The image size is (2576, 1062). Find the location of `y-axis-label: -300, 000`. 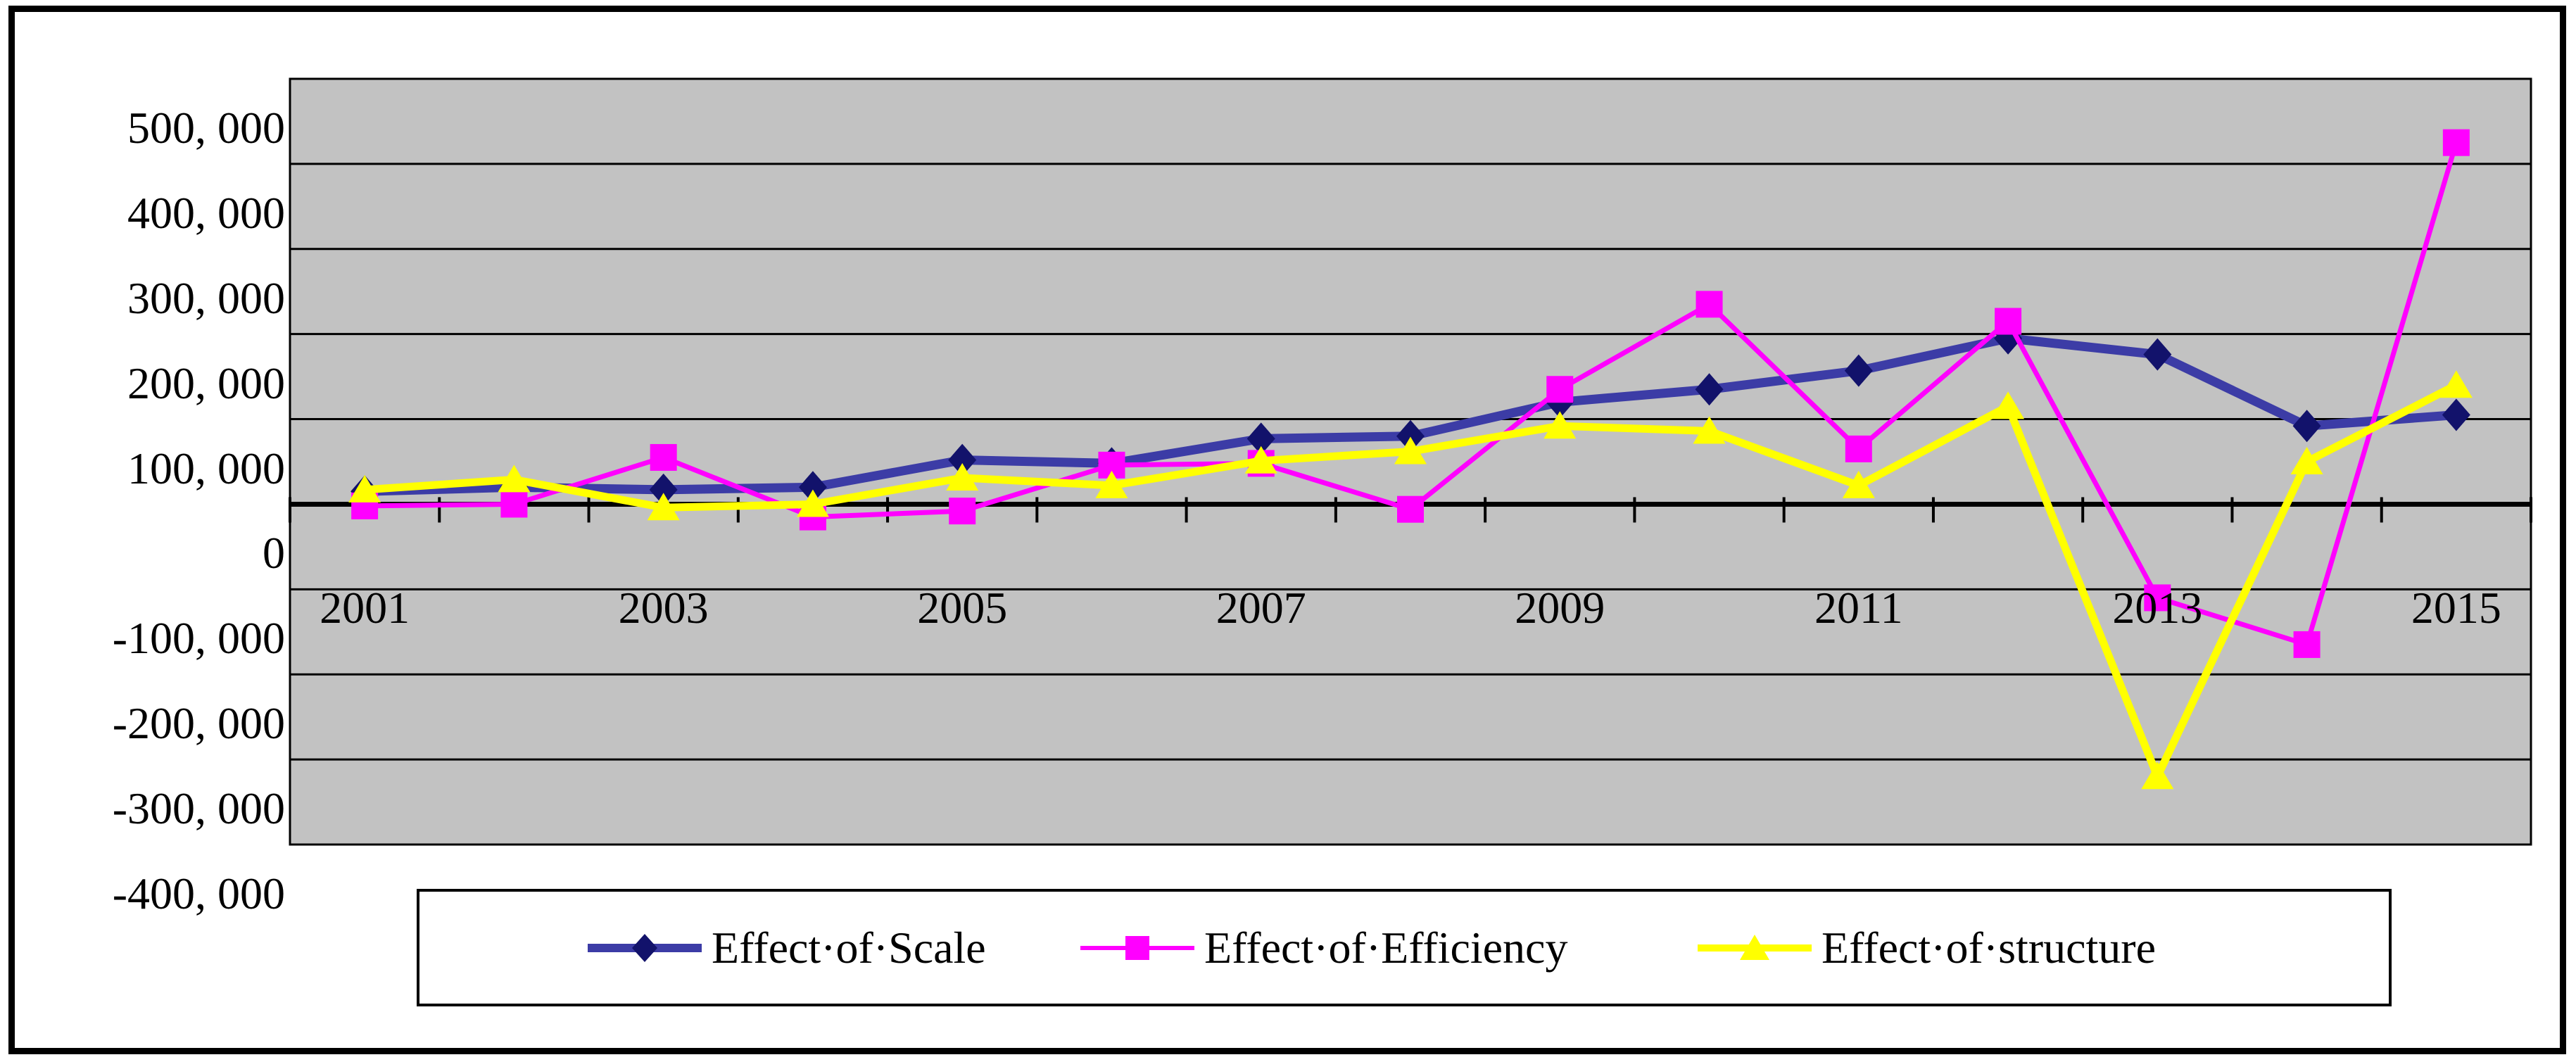

y-axis-label: -300, 000 is located at coordinates (198, 809).